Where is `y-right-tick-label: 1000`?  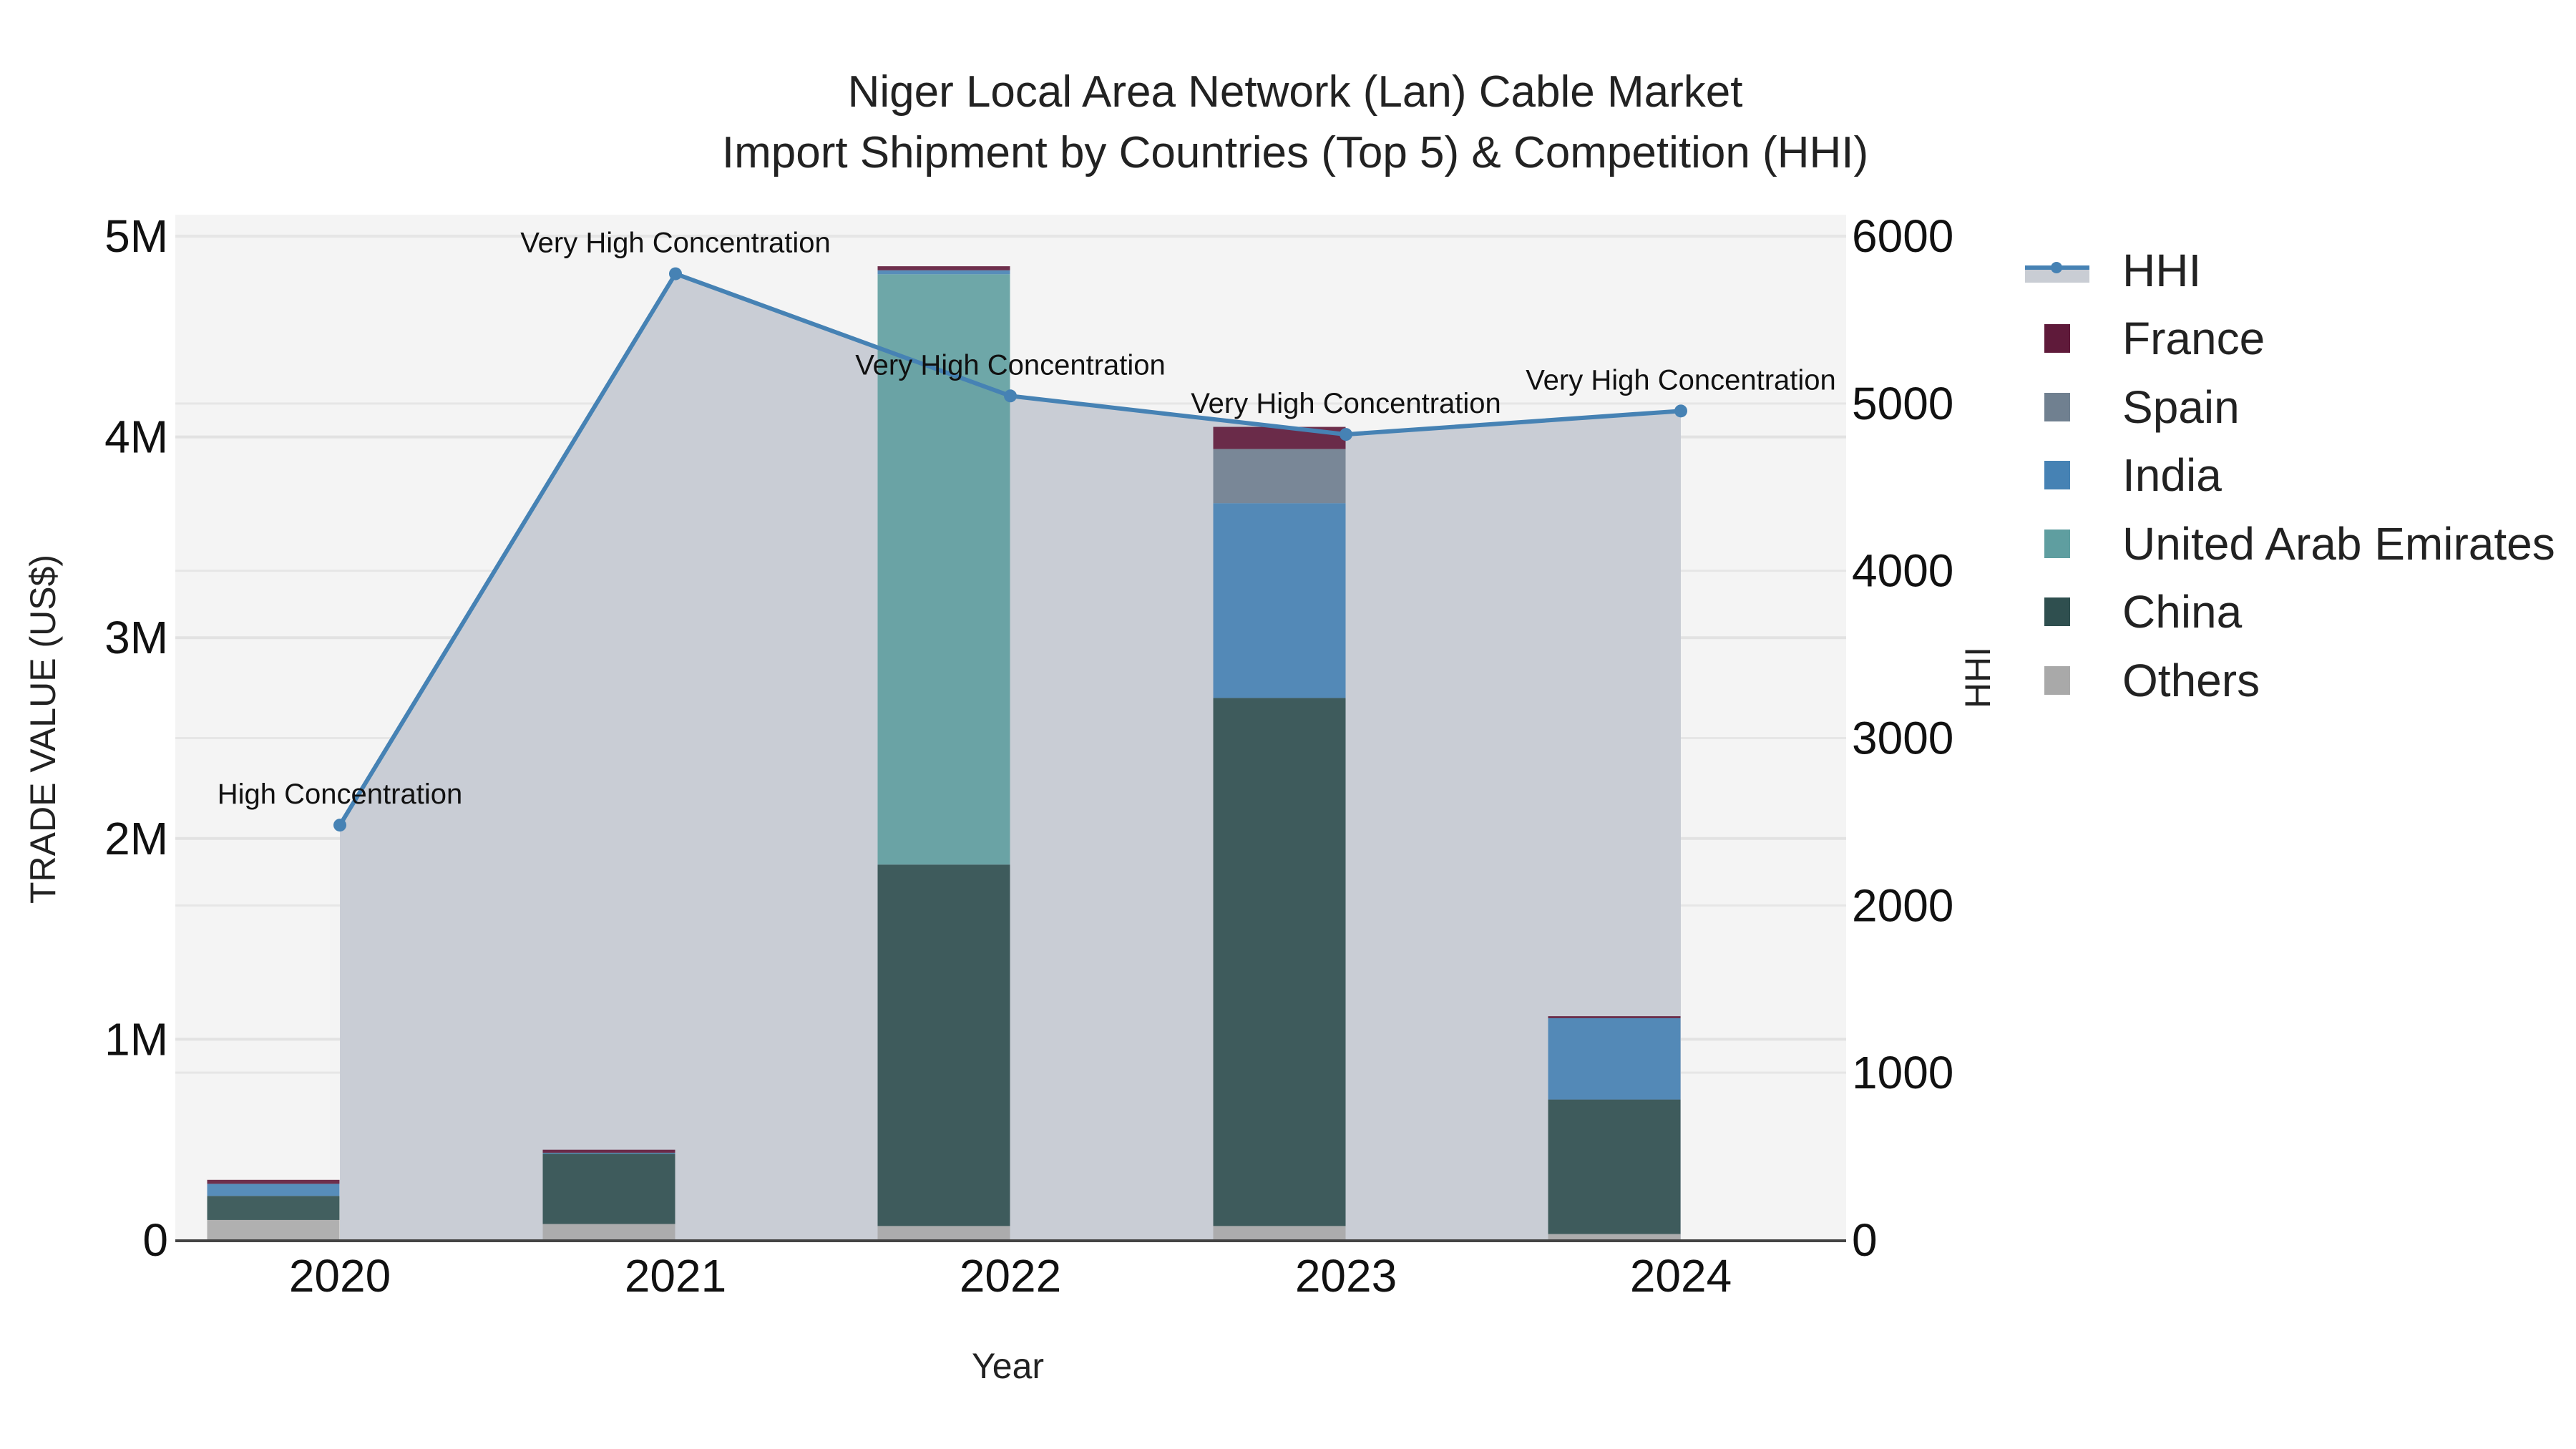
y-right-tick-label: 1000 is located at coordinates (1902, 1072).